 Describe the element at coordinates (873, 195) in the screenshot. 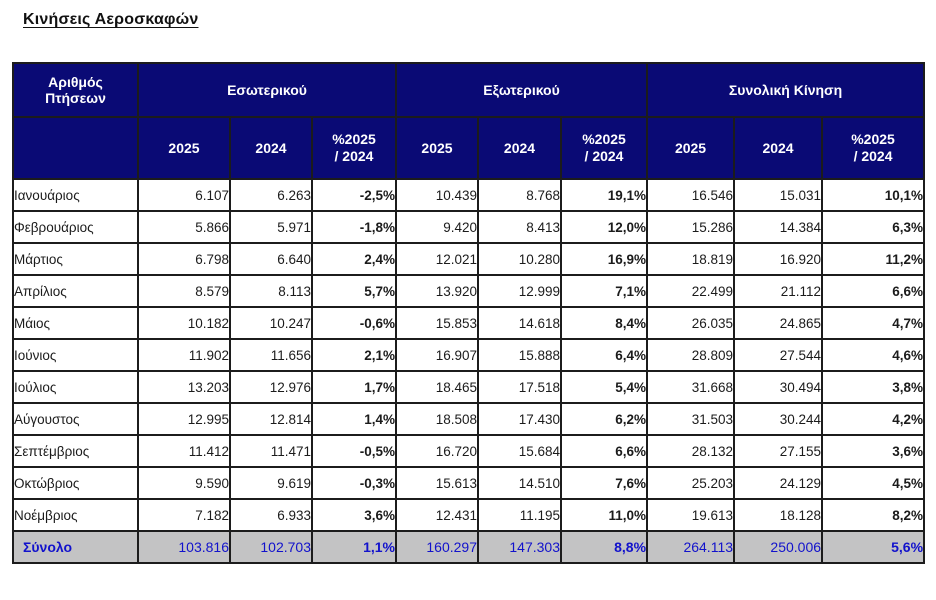

I see `pct-cell: 10,1%` at that location.